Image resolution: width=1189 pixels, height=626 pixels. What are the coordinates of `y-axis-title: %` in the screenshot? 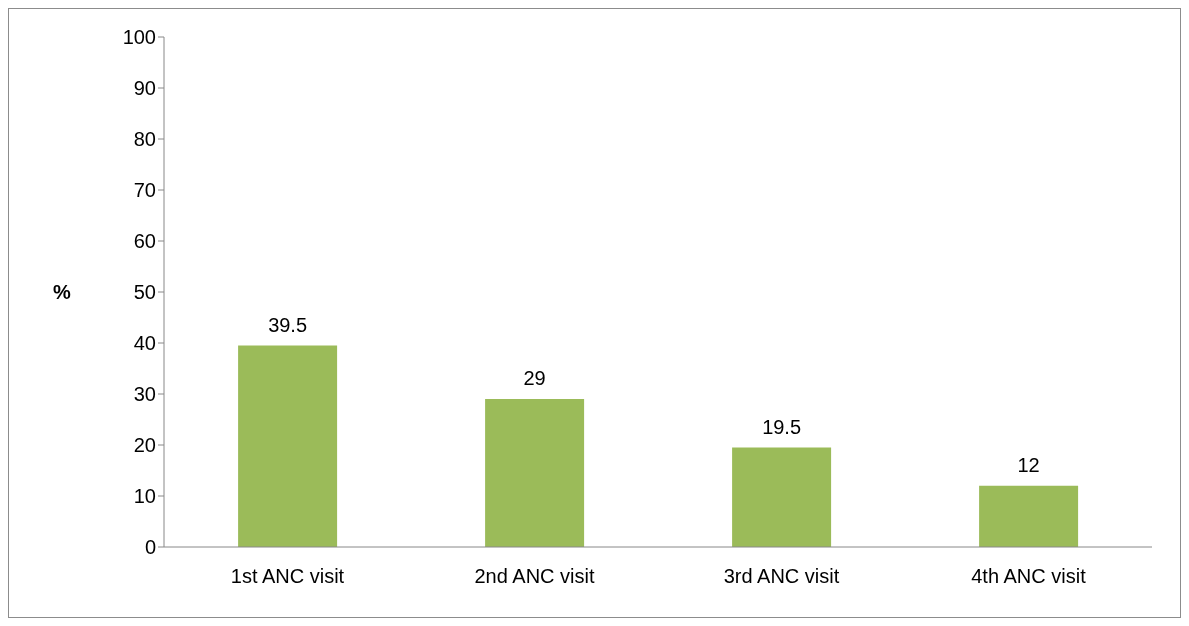 It's located at (62, 292).